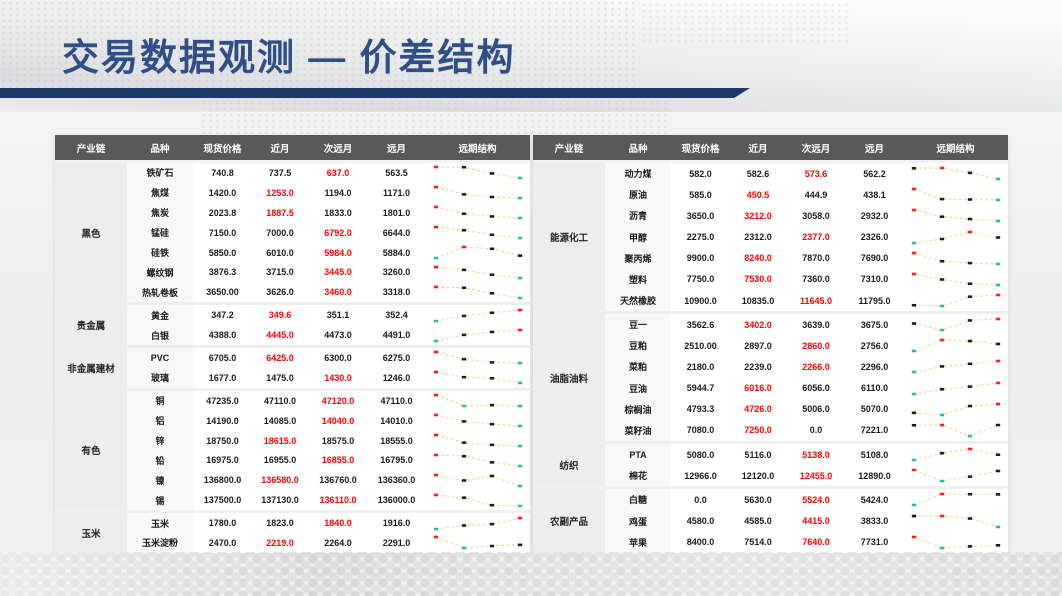 Image resolution: width=1062 pixels, height=596 pixels. I want to click on price-value: 2266.0, so click(816, 367).